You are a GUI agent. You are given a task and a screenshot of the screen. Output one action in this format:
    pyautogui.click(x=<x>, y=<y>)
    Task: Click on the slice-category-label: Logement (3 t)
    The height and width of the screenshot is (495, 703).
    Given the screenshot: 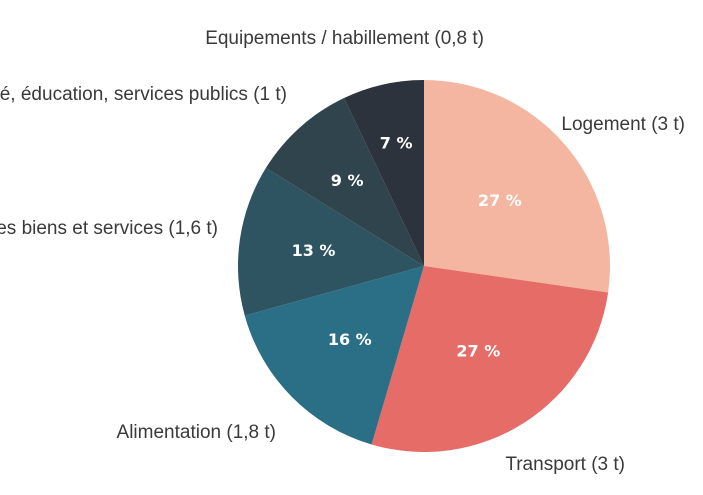 What is the action you would take?
    pyautogui.click(x=623, y=124)
    